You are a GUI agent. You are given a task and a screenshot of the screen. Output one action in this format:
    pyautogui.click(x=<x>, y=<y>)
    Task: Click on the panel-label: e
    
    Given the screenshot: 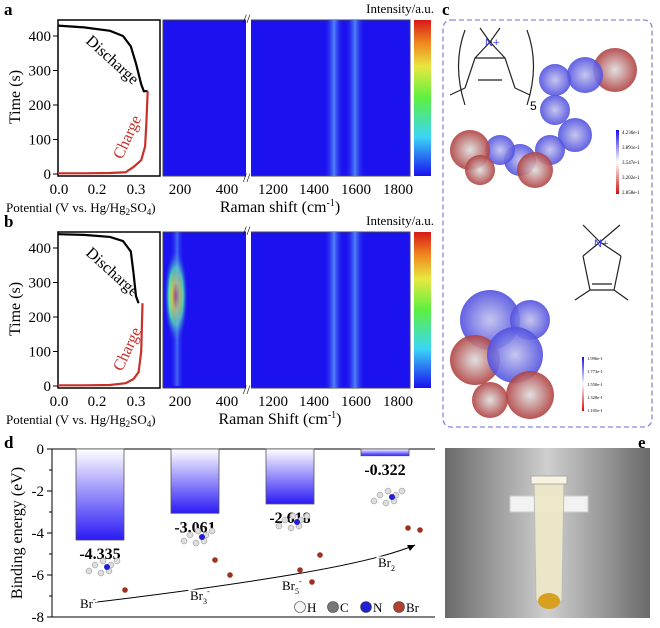 What is the action you would take?
    pyautogui.click(x=642, y=442)
    